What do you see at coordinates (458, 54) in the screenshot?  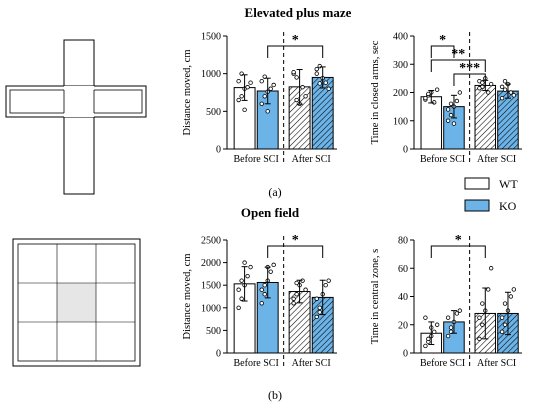 I see `significance-label: **` at bounding box center [458, 54].